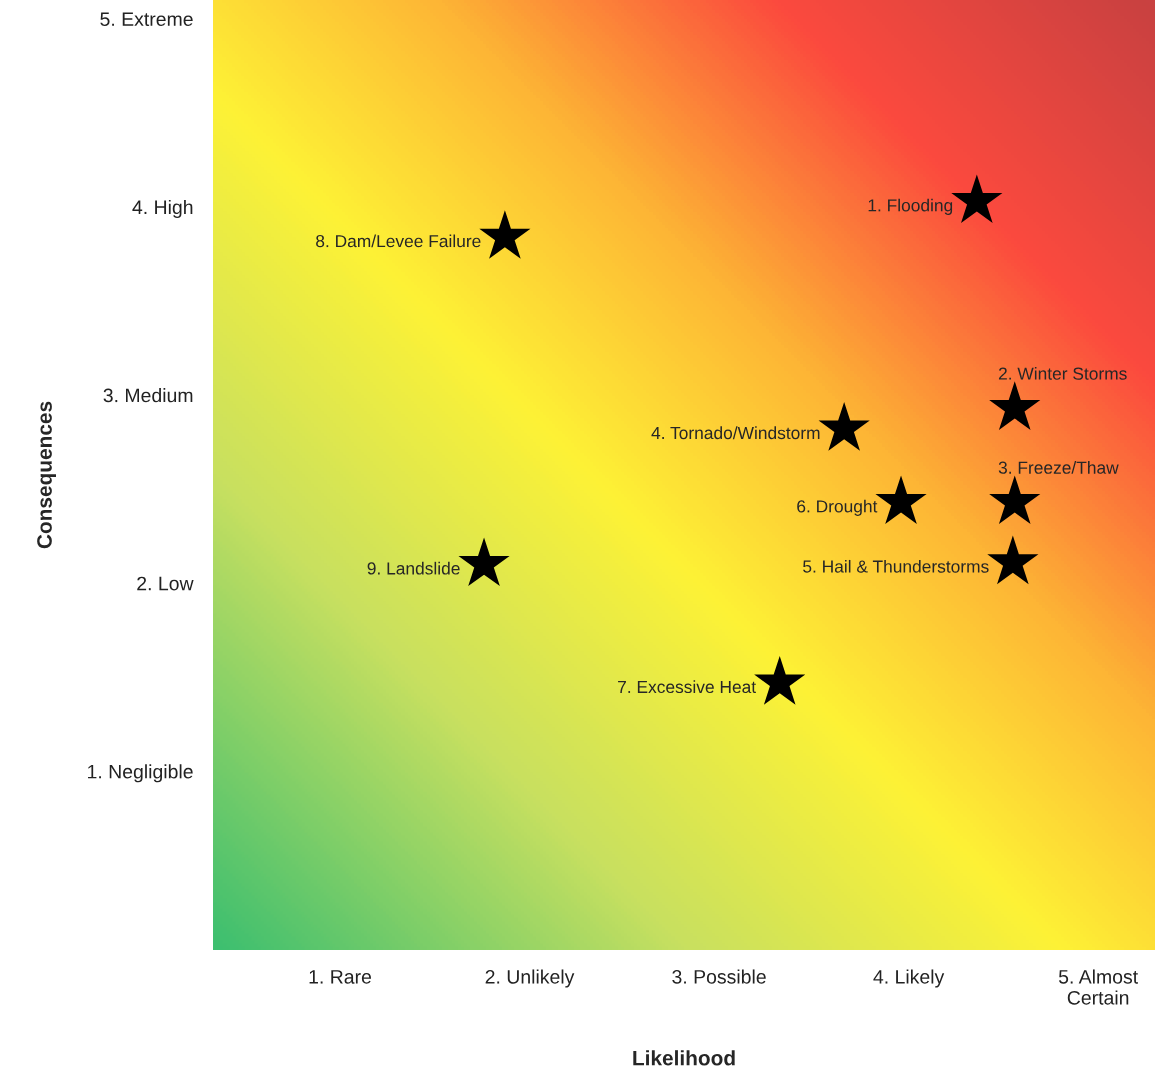 This screenshot has height=1079, width=1159. Describe the element at coordinates (910, 206) in the screenshot. I see `annotation: 1. Flooding` at that location.